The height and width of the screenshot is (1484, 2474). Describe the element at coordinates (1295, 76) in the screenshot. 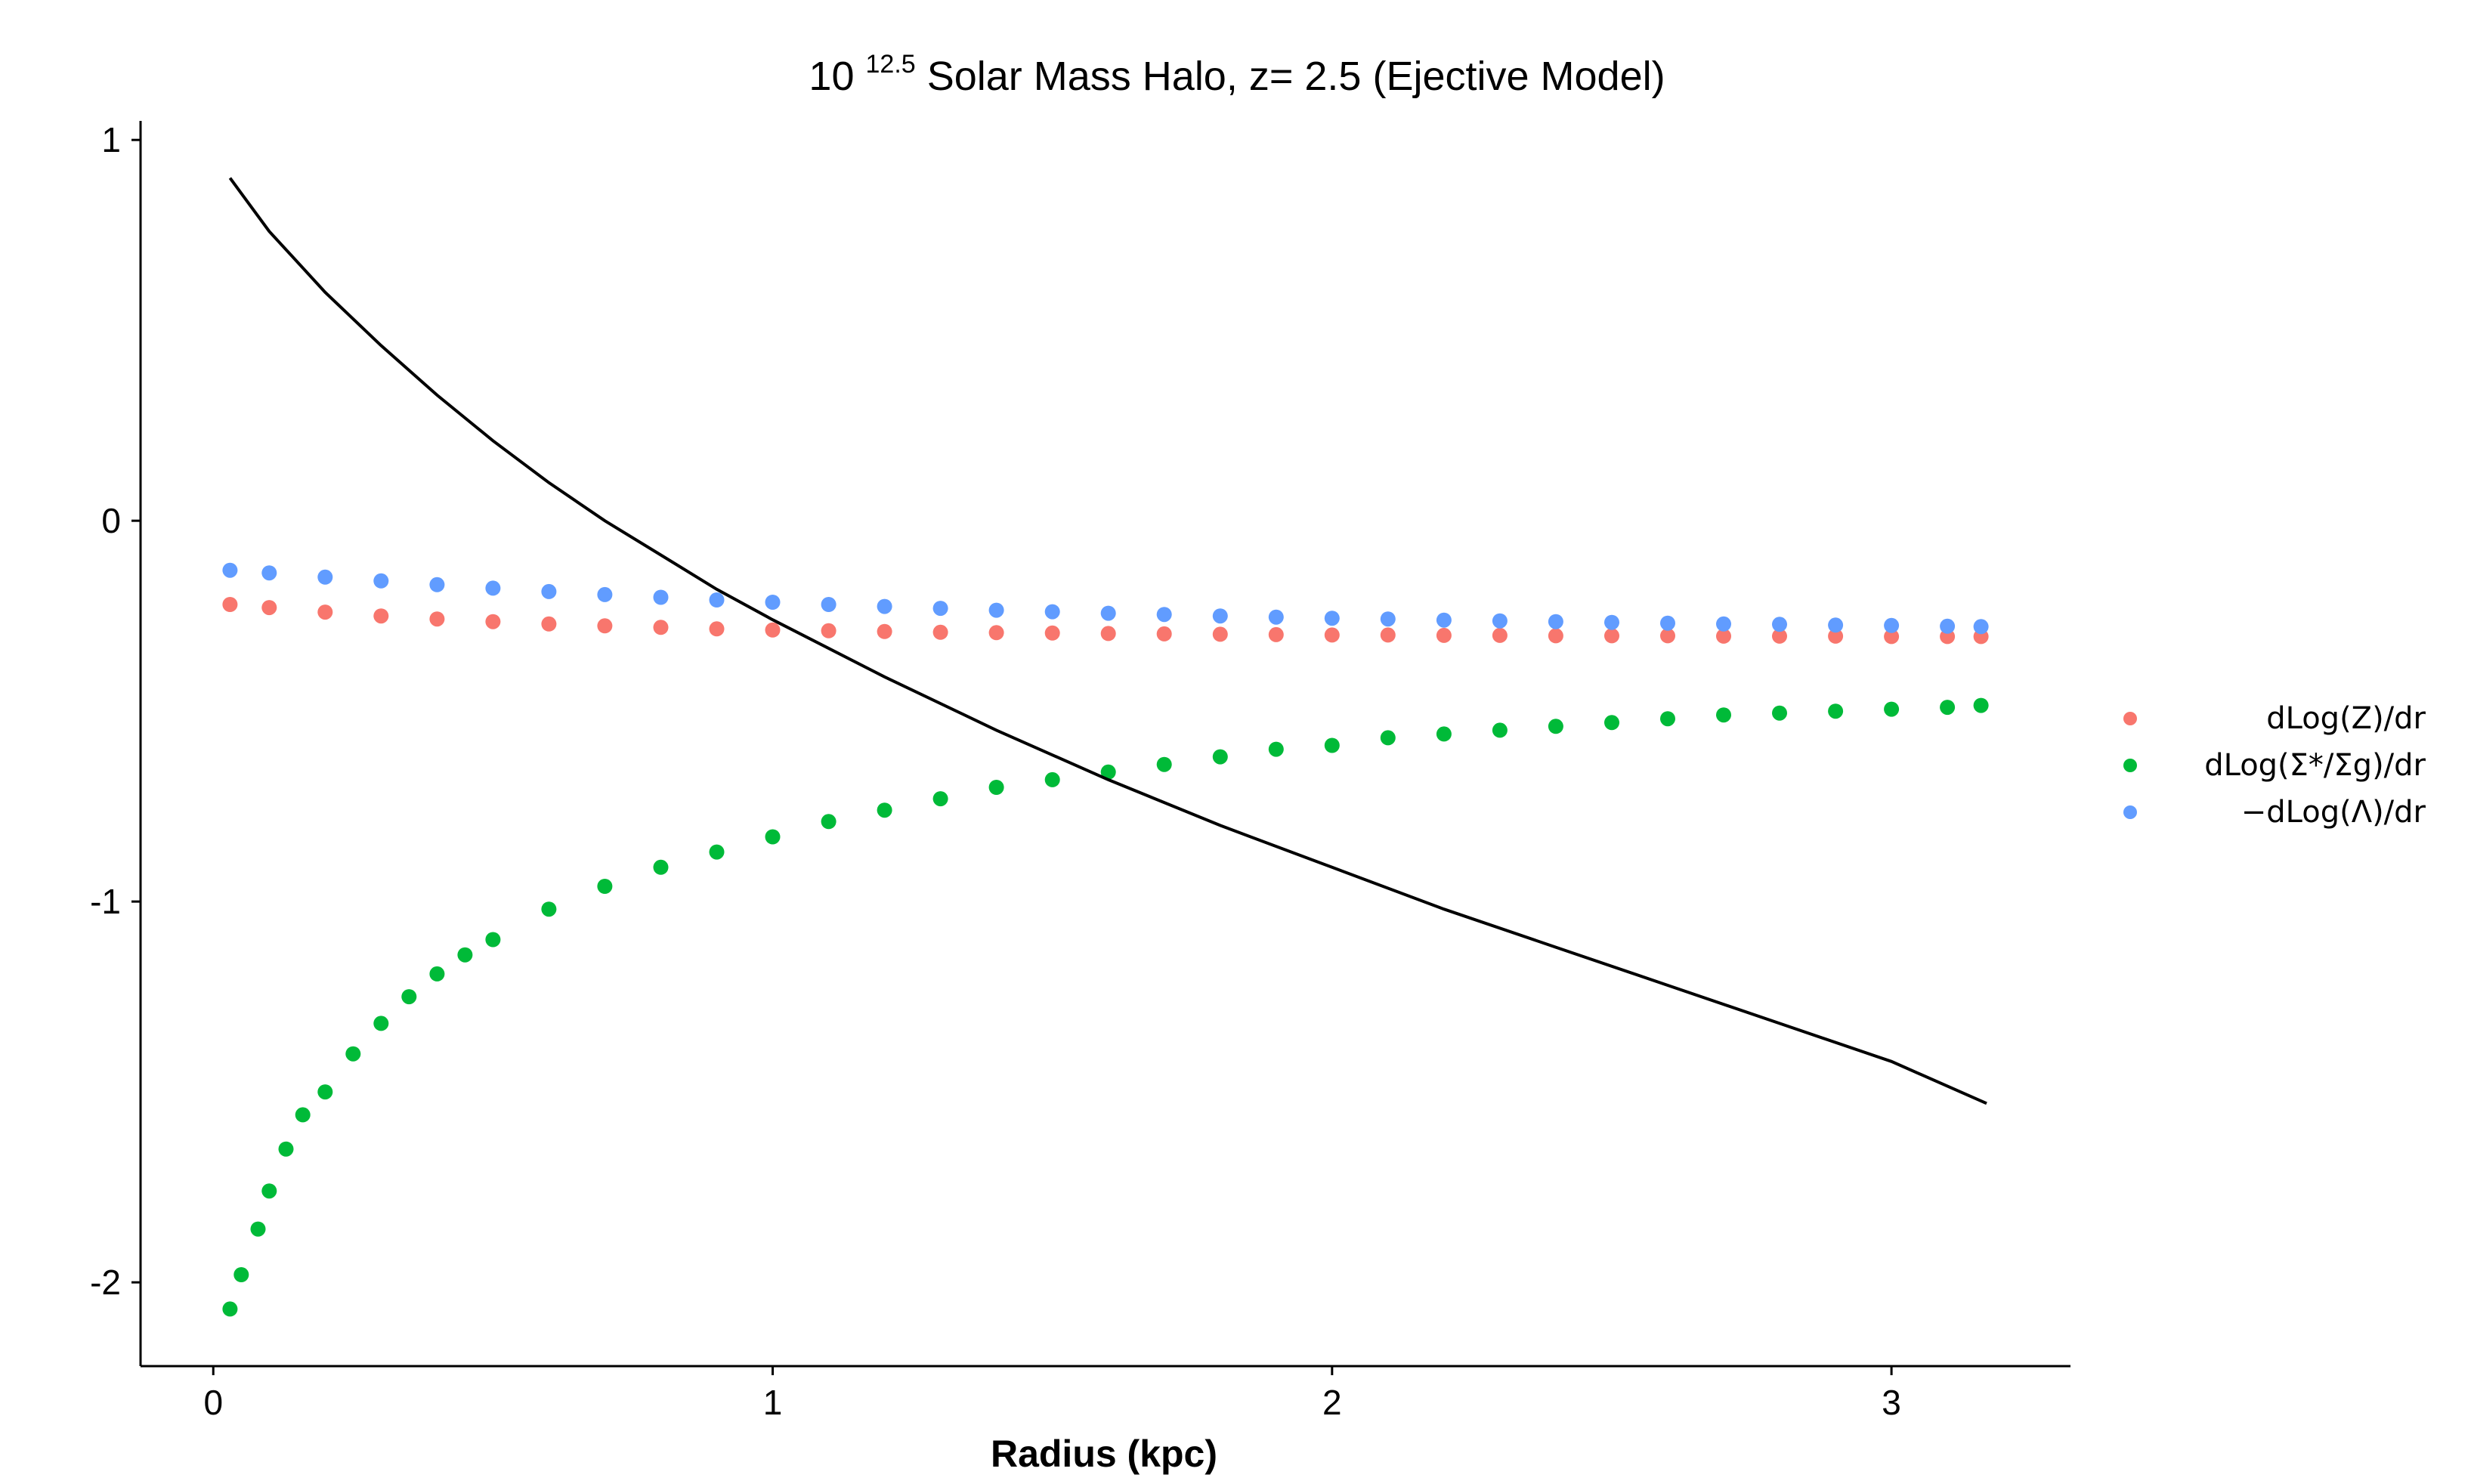

I see `title-text: Solar Mass Halo, z= 2.5 (Ejective Model)` at that location.